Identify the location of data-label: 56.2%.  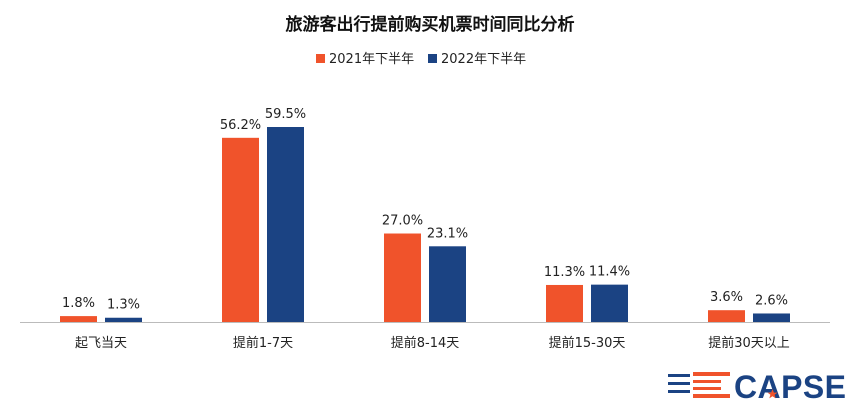
(240, 125).